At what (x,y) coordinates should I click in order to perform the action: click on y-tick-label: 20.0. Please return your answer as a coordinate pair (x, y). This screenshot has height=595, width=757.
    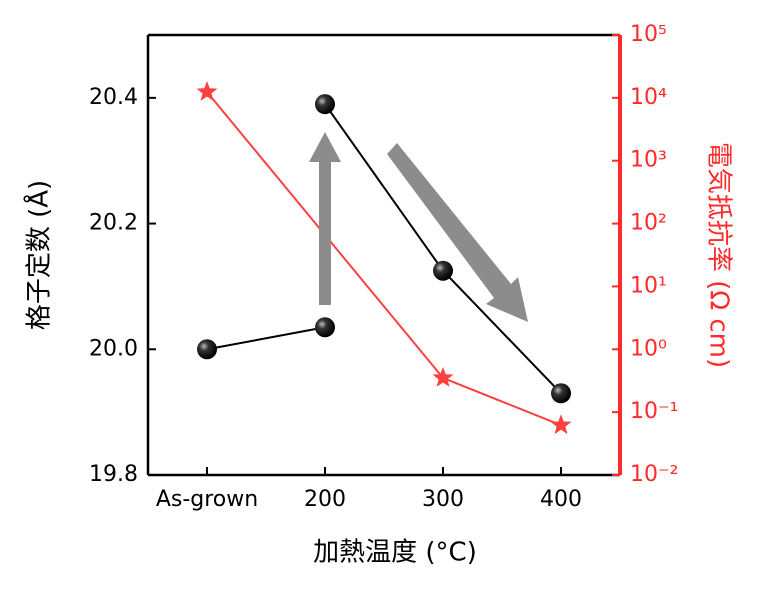
    Looking at the image, I should click on (113, 348).